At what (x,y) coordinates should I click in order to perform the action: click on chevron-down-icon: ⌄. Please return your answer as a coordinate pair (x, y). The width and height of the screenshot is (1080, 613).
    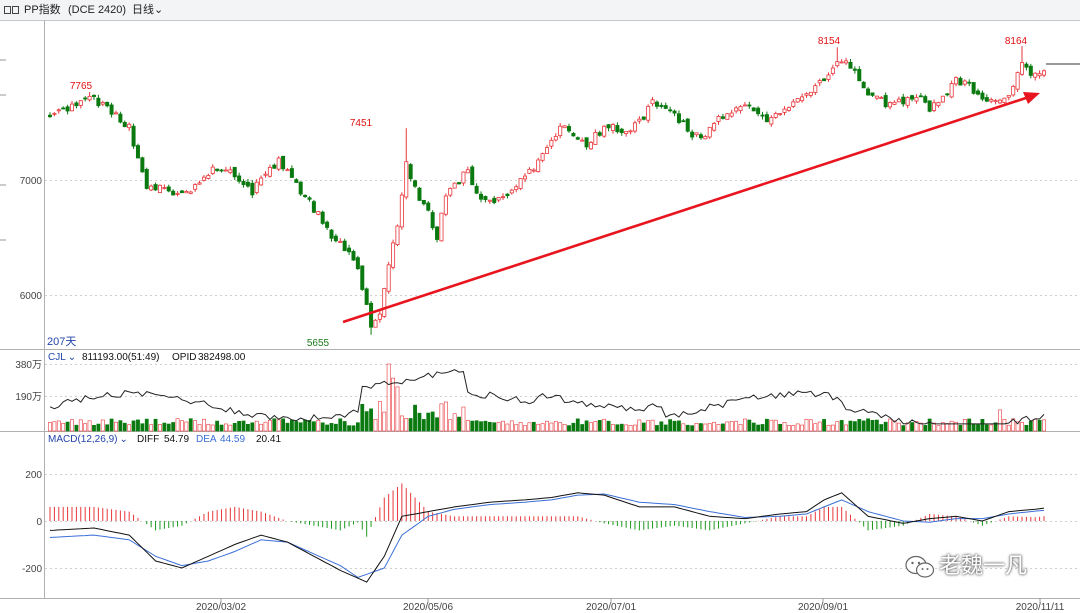
    Looking at the image, I should click on (123, 439).